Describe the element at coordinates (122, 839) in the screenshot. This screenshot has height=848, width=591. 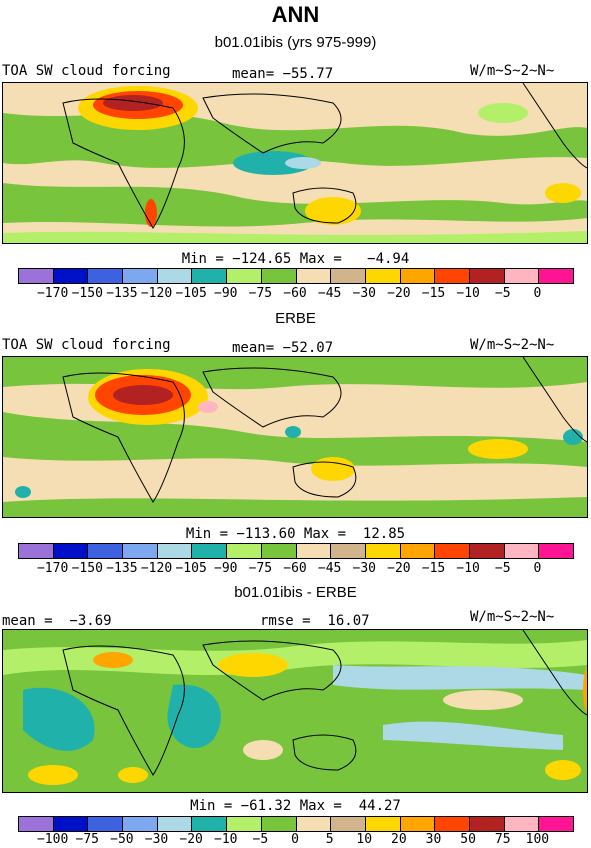
I see `colorbar-tick-label: −50` at that location.